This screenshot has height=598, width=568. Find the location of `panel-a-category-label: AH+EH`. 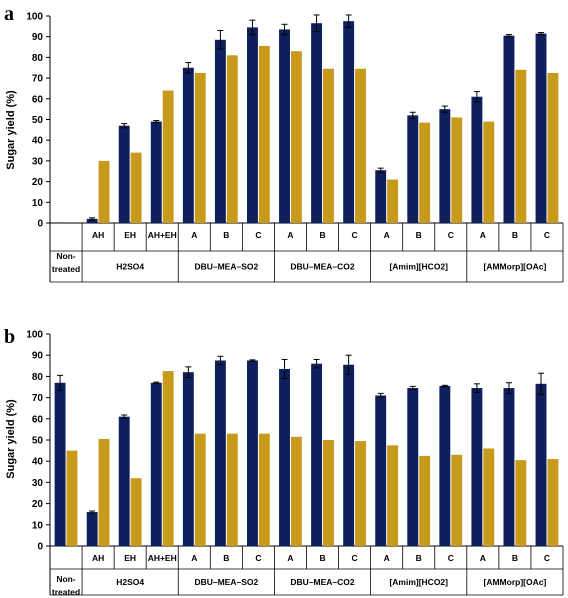

panel-a-category-label: AH+EH is located at coordinates (162, 235).